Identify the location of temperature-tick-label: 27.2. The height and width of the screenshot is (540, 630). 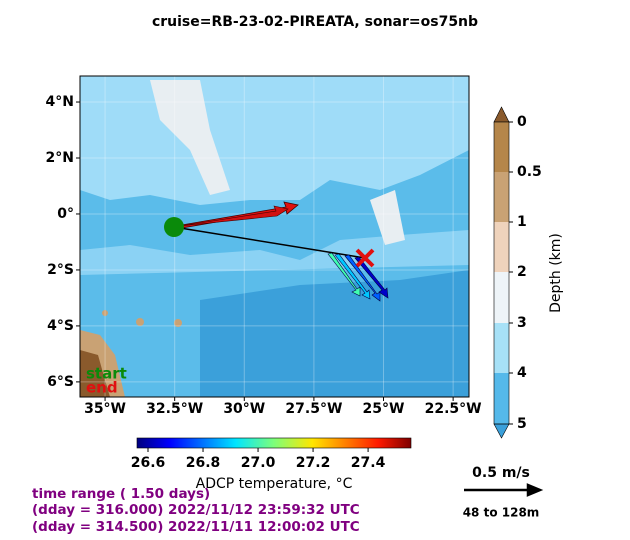
(313, 463).